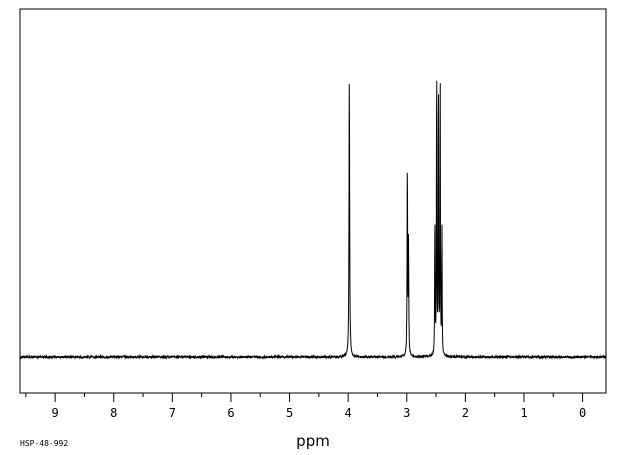  Describe the element at coordinates (313, 441) in the screenshot. I see `x-axis-label: ppm` at that location.